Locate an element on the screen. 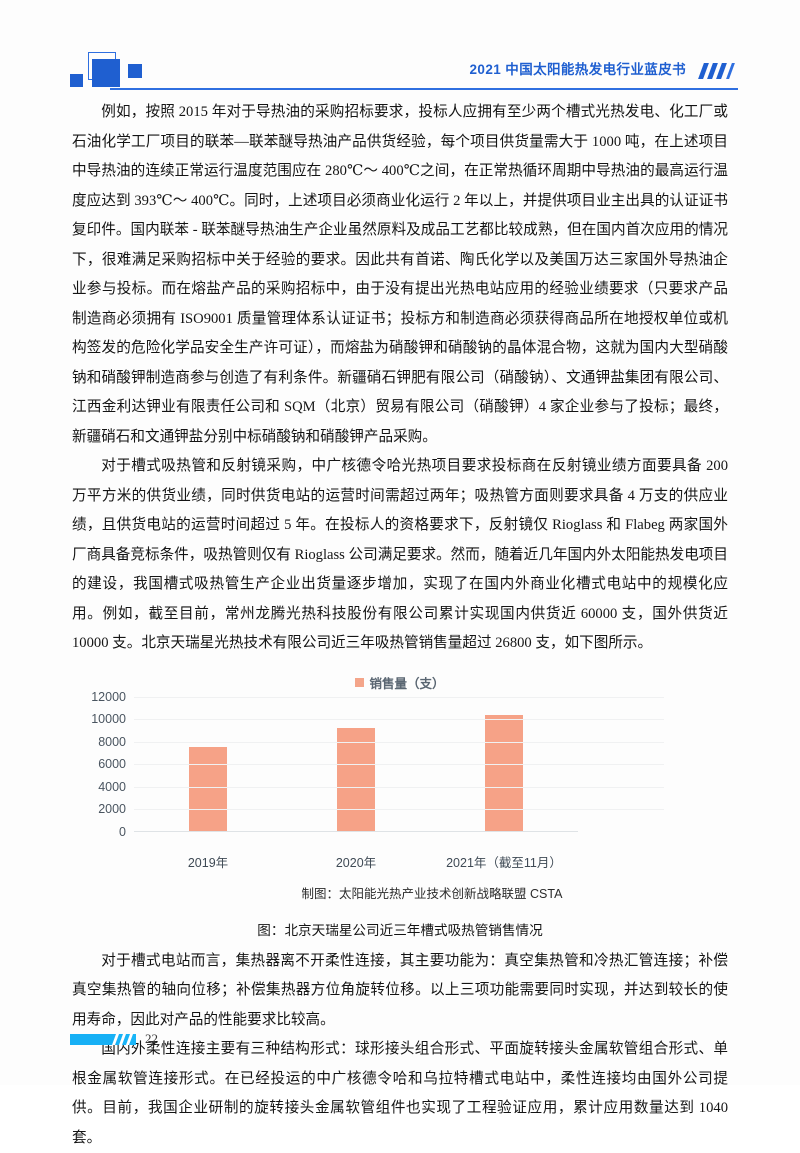 Image resolution: width=800 pixels, height=1153 pixels. legend-label: 销售量（支） is located at coordinates (407, 684).